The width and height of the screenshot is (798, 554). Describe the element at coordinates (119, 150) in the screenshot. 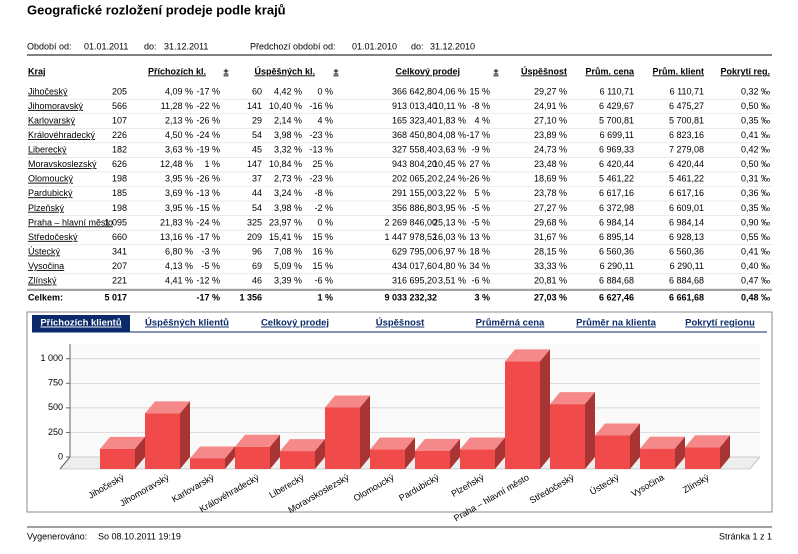

I see `table-cell: 182` at that location.